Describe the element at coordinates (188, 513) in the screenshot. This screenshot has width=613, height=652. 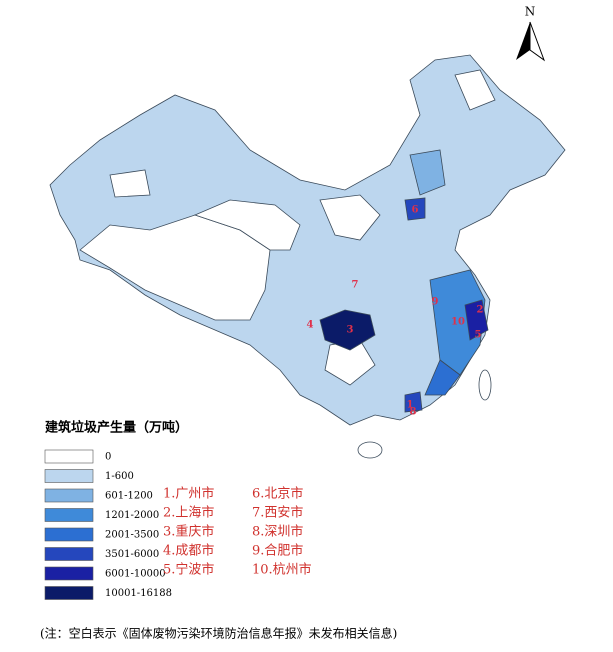
I see `city-name: 2.上海市` at that location.